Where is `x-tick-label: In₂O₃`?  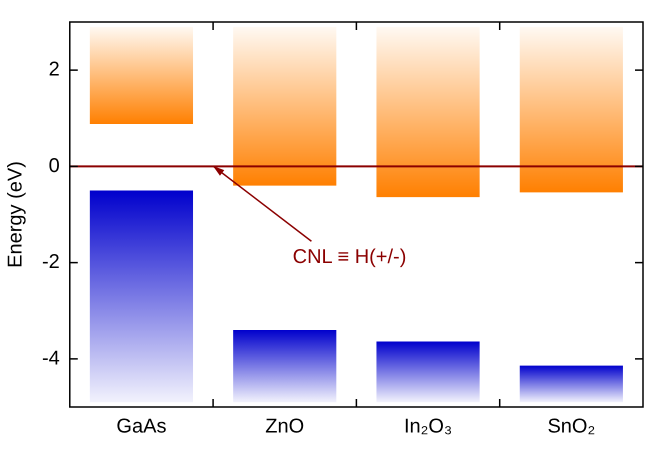
x-tick-label: In₂O₃ is located at coordinates (428, 427).